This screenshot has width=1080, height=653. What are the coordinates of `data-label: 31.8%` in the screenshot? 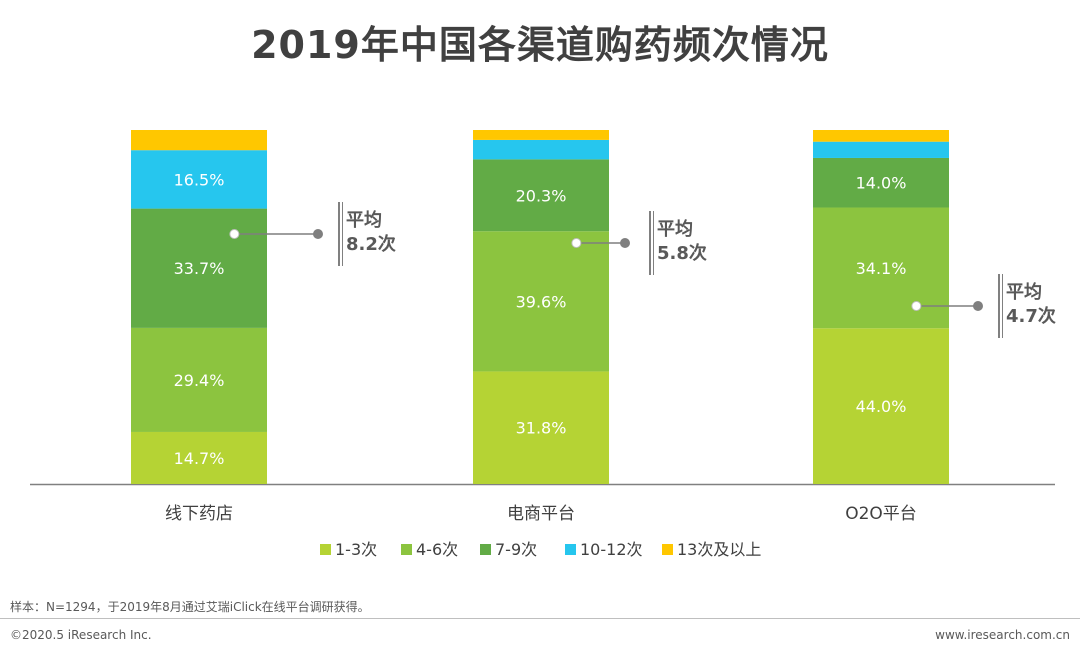 It's located at (541, 428).